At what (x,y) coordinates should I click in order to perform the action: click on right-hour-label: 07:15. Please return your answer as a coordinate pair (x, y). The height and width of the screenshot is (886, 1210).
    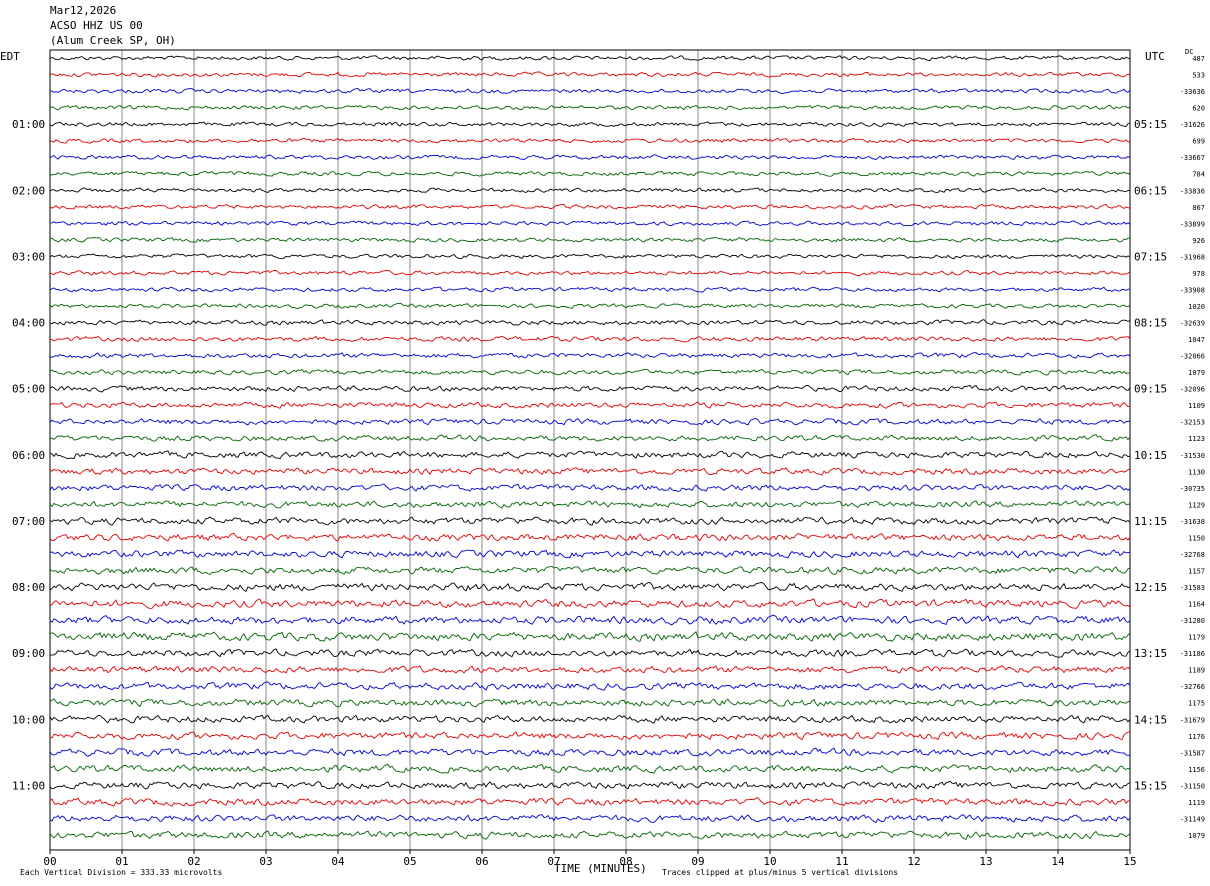
    Looking at the image, I should click on (1150, 256).